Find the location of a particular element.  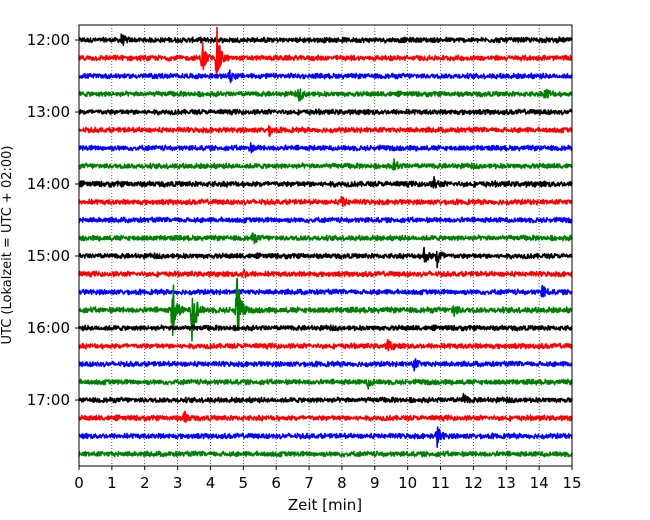

x-tick-label: 2 is located at coordinates (145, 483).